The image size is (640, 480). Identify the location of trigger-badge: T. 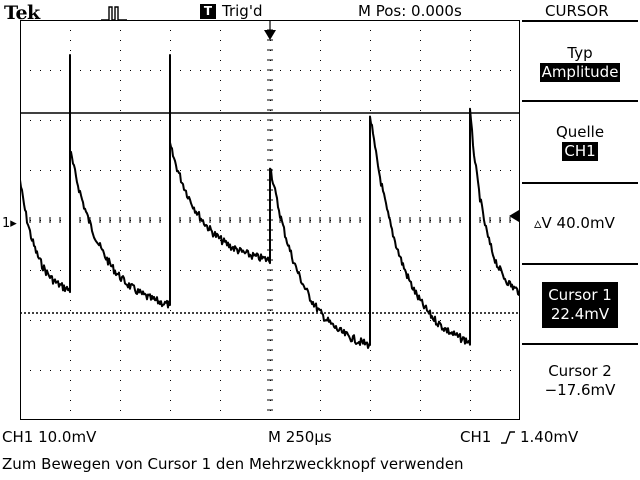
(208, 11).